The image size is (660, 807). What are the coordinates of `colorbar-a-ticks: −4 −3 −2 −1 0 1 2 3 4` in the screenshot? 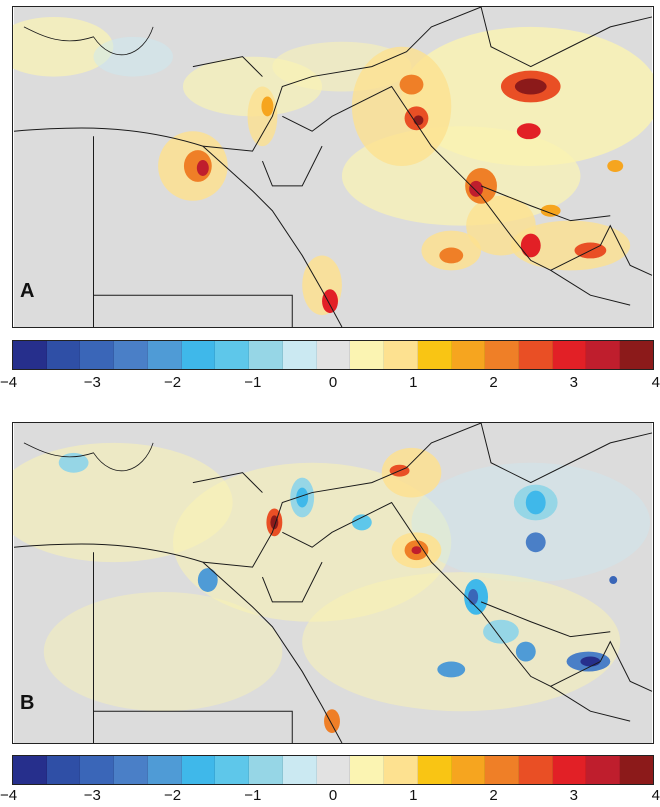 It's located at (330, 386).